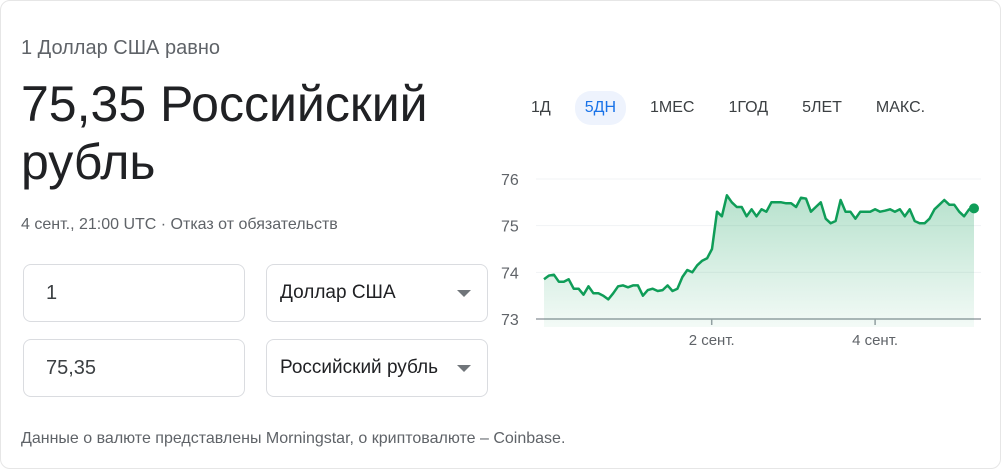 The height and width of the screenshot is (469, 1001). Describe the element at coordinates (510, 273) in the screenshot. I see `y-tick-label: 74` at that location.